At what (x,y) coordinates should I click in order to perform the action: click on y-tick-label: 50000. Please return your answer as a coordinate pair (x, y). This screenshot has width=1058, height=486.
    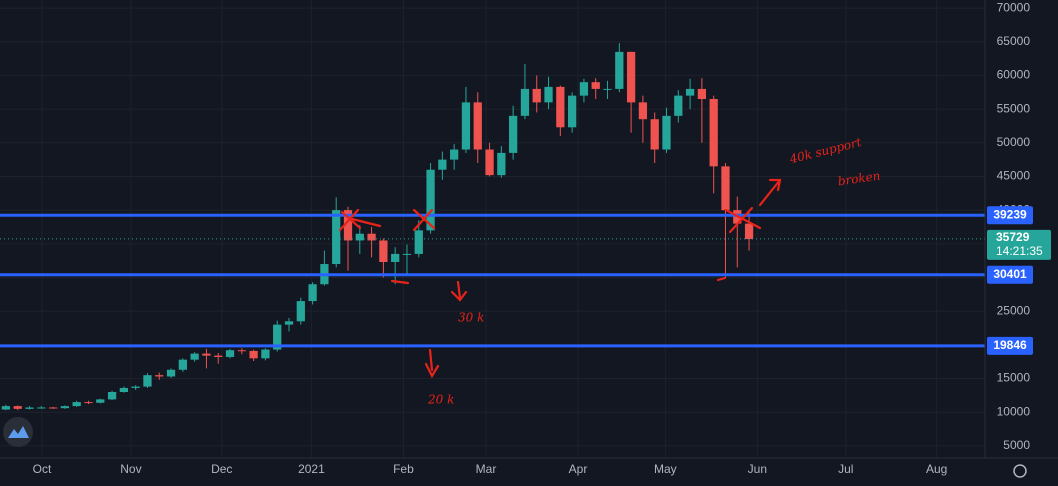
    Looking at the image, I should click on (1014, 142).